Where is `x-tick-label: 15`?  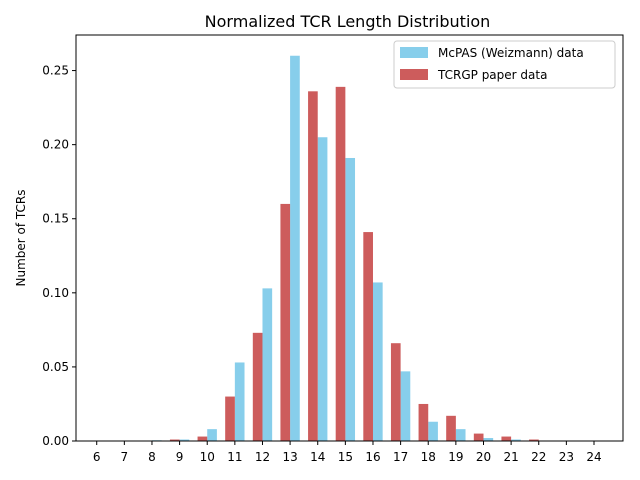 x-tick-label: 15 is located at coordinates (345, 457).